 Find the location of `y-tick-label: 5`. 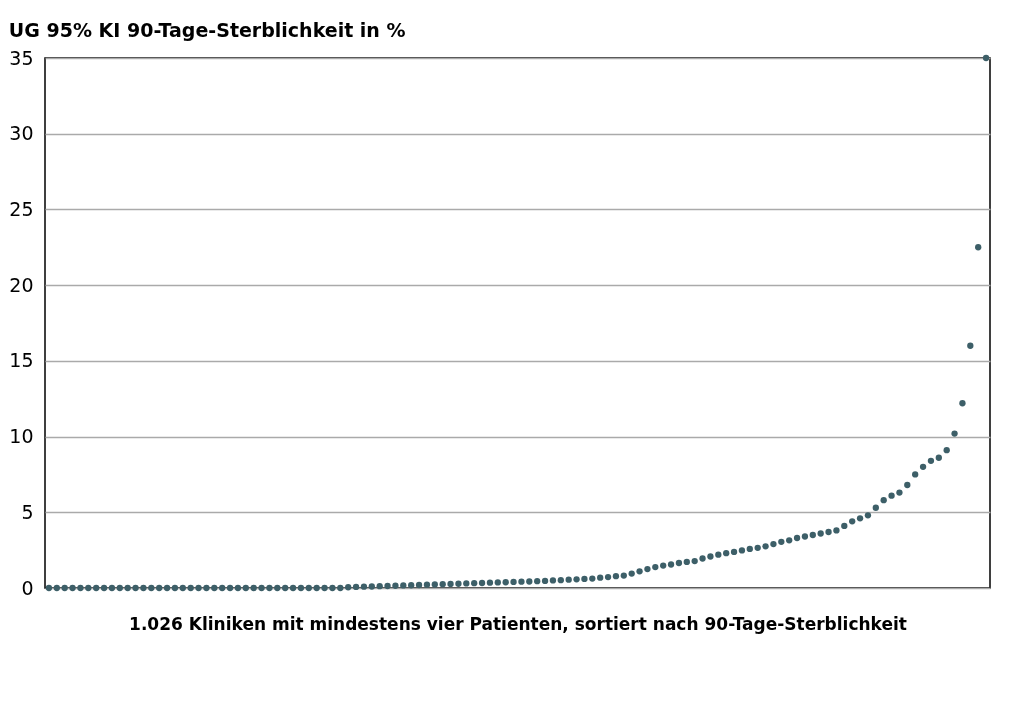

y-tick-label: 5 is located at coordinates (27, 511).